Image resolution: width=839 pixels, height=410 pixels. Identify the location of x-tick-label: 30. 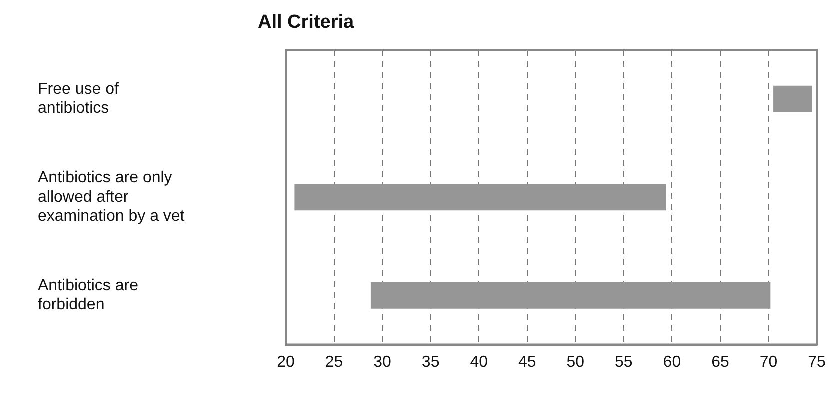
(383, 362).